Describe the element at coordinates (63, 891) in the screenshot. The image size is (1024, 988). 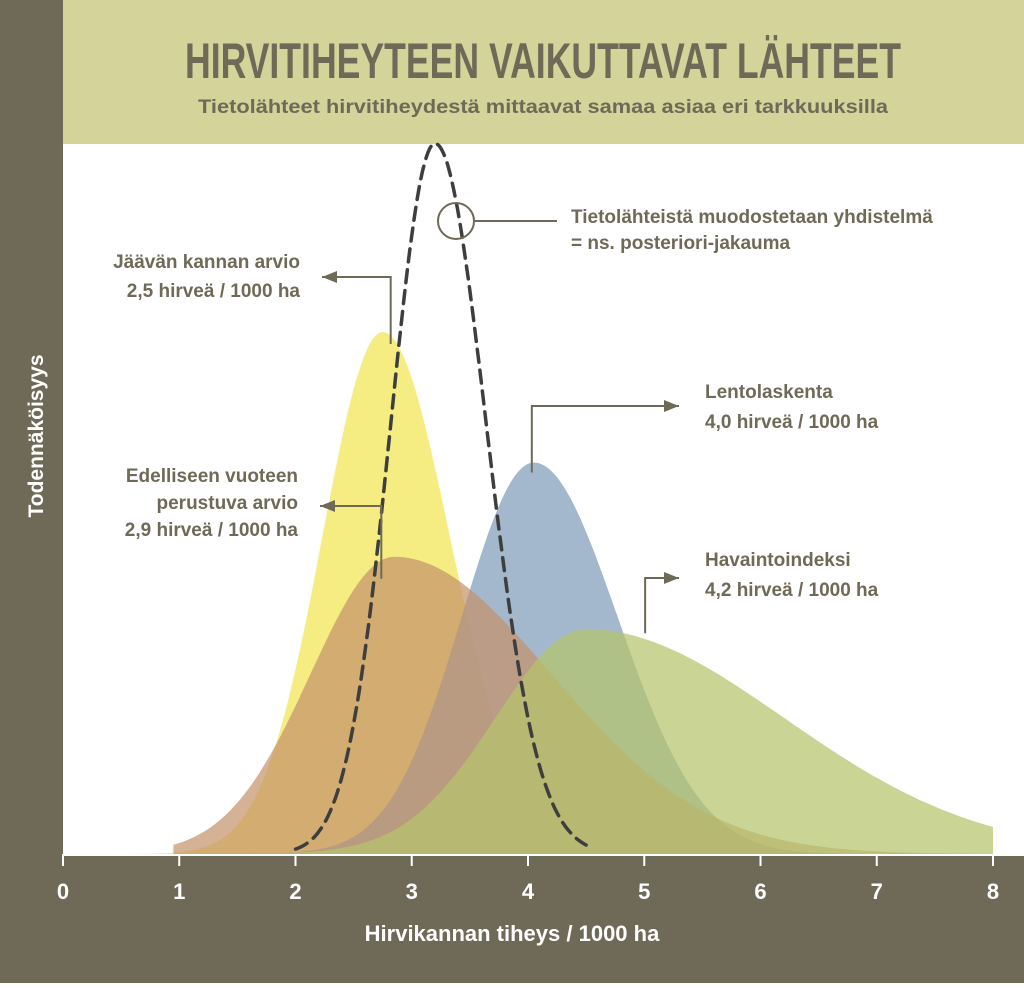
I see `x-tick-label: 0` at that location.